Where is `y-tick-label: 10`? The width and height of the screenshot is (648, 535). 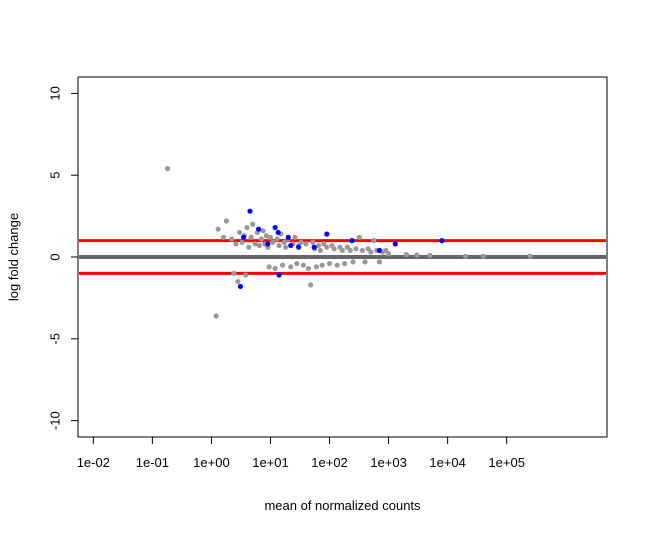 y-tick-label: 10 is located at coordinates (54, 93).